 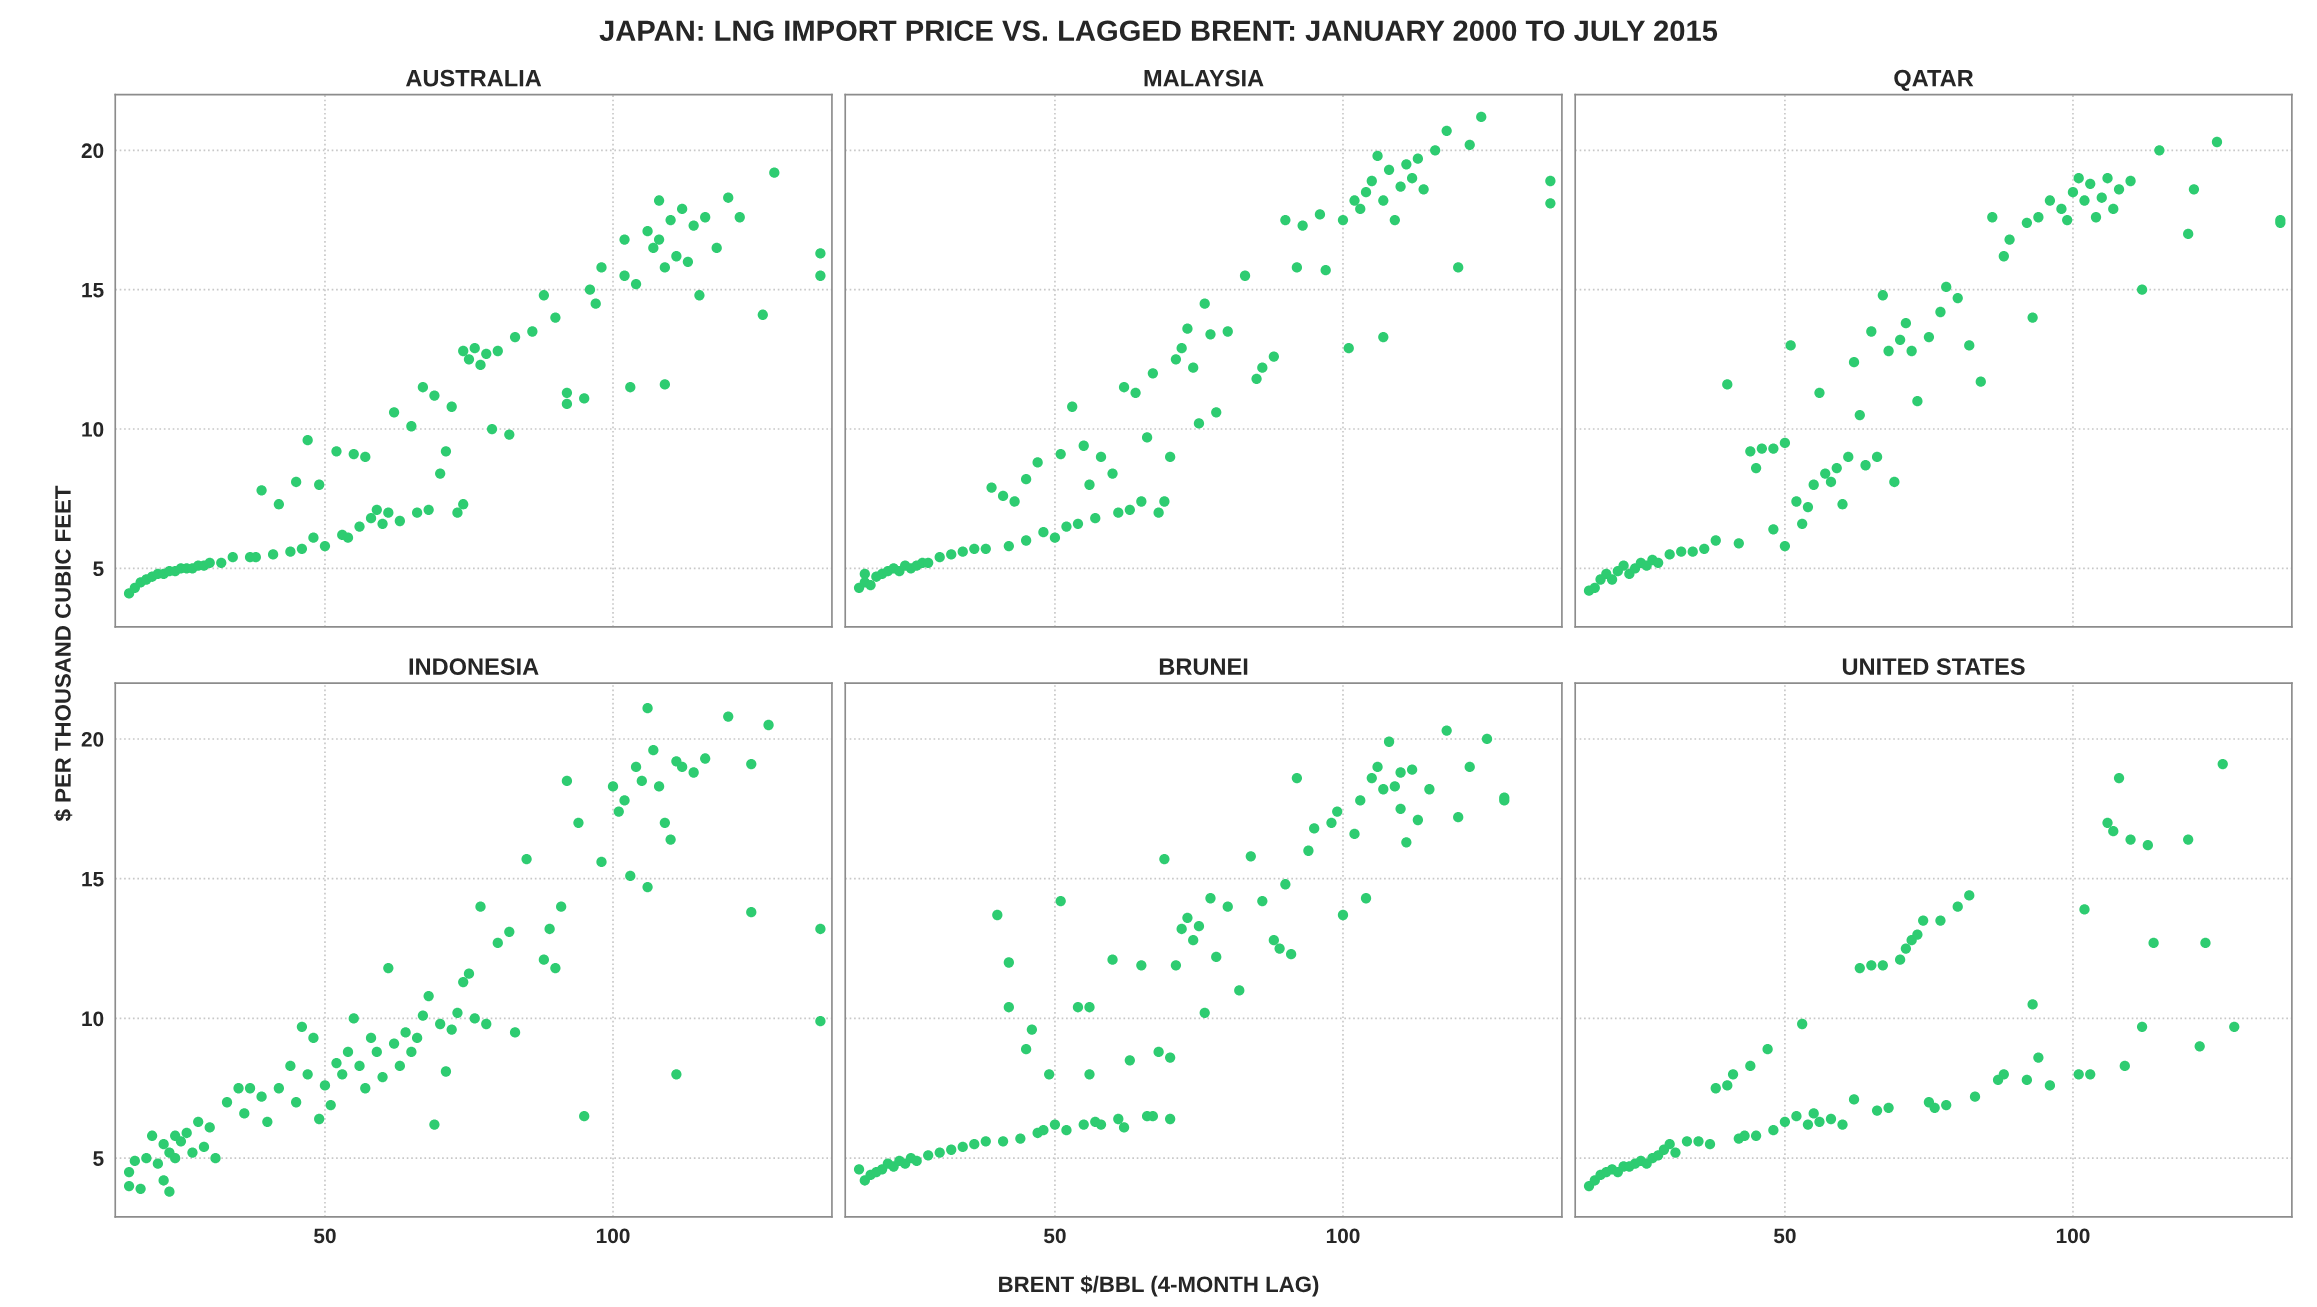 What do you see at coordinates (1159, 1286) in the screenshot?
I see `x-axis-title: BRENT $/BBL (4-MONTH LAG)` at bounding box center [1159, 1286].